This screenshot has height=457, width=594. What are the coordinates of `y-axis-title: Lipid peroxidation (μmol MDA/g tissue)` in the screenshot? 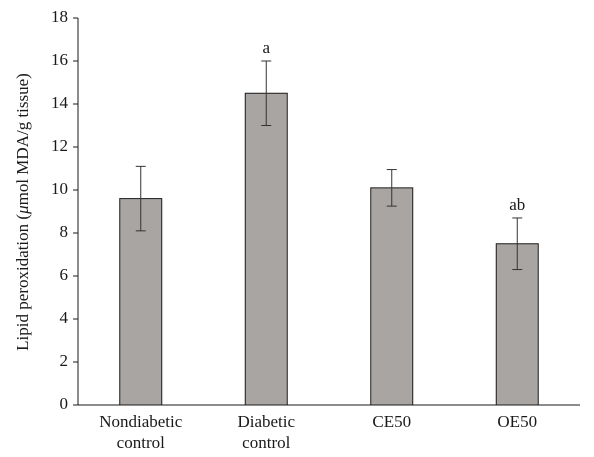 It's located at (22, 212).